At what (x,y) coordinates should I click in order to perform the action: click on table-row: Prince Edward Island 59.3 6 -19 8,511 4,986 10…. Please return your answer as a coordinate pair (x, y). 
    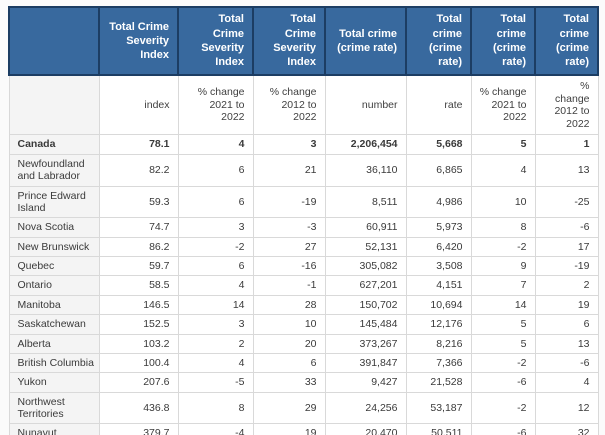
    Looking at the image, I should click on (303, 202).